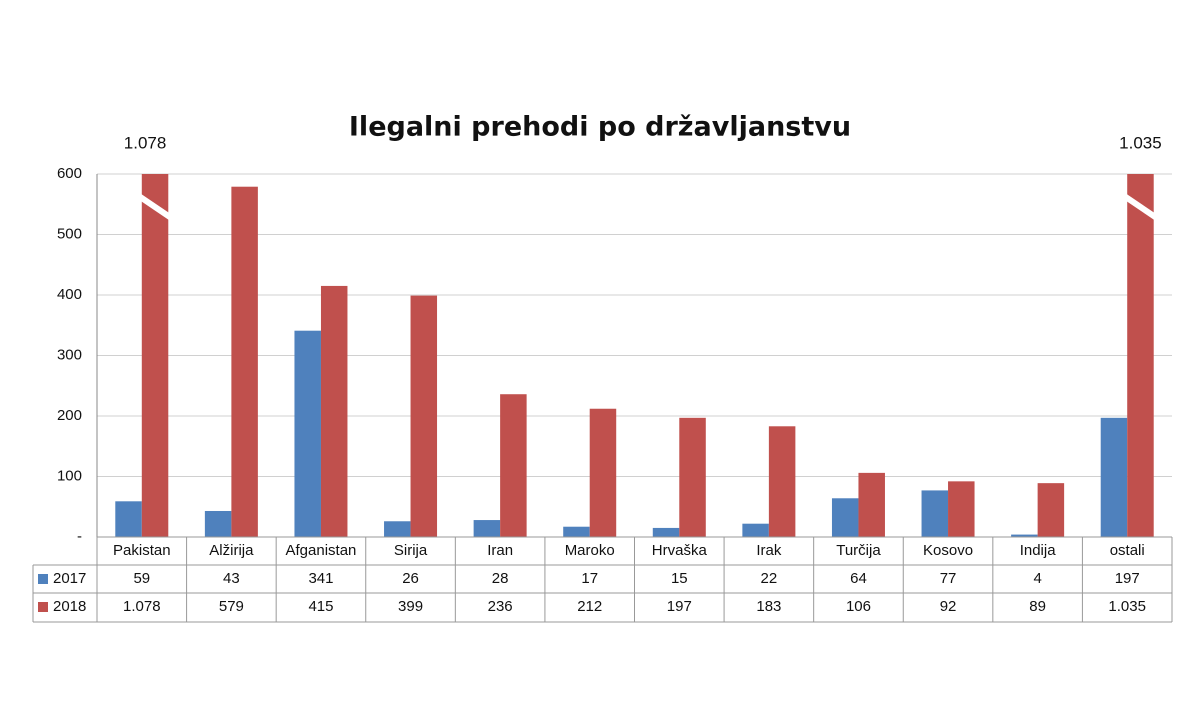 The height and width of the screenshot is (721, 1200). Describe the element at coordinates (590, 550) in the screenshot. I see `x-tick-label: Maroko` at that location.